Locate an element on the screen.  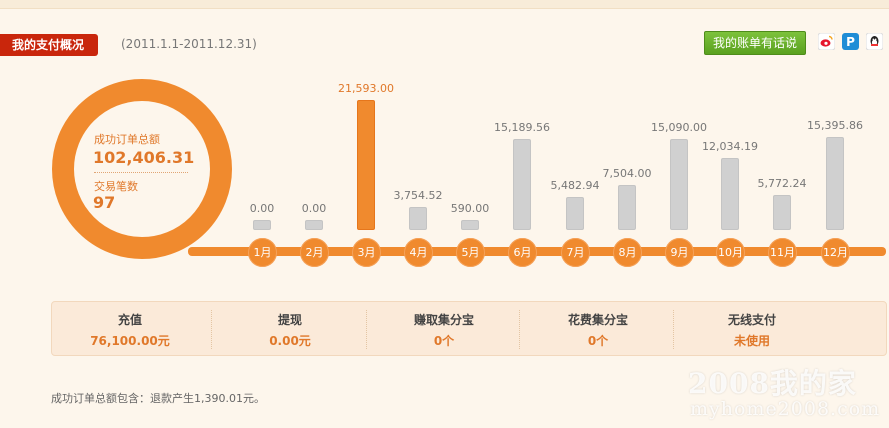
date-range: (2011.1.1-2011.12.31) is located at coordinates (189, 44).